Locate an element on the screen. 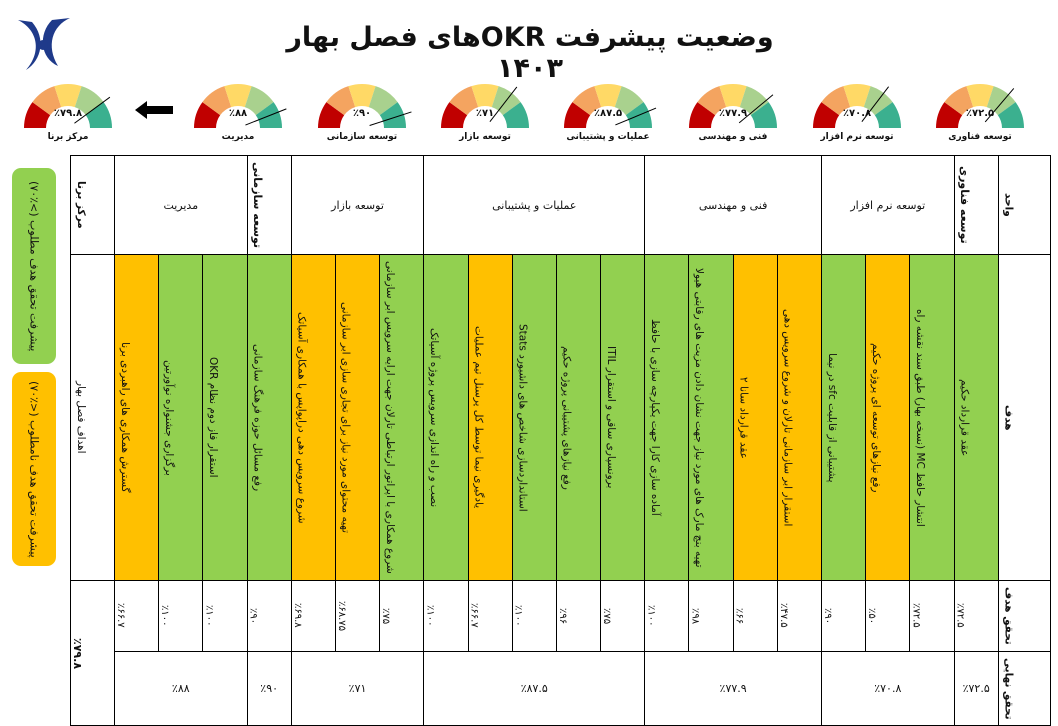 The height and width of the screenshot is (726, 1058). unit-header: توسعه فناوری is located at coordinates (976, 205).